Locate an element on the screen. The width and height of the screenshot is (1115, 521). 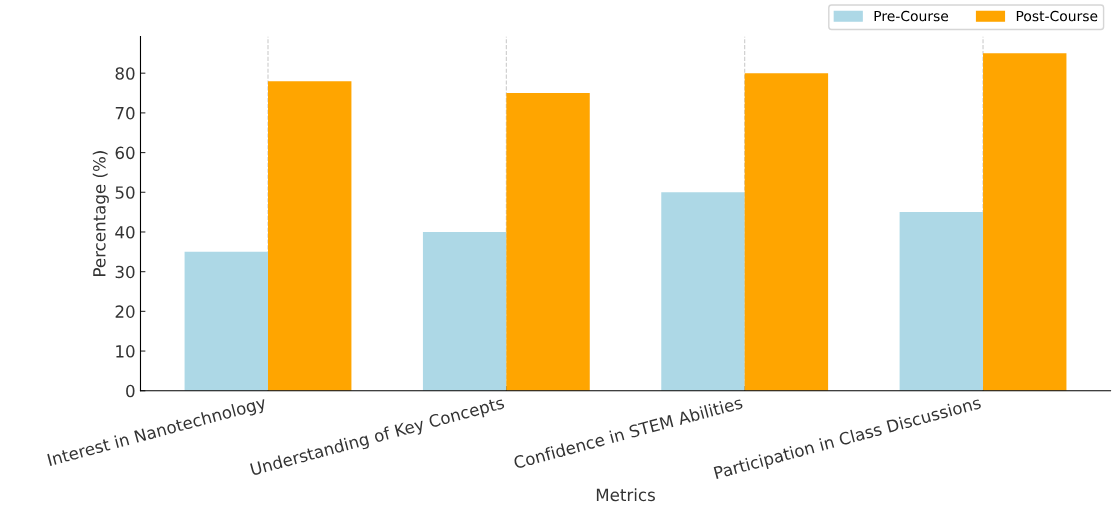
y-axis-title: Percentage (%) is located at coordinates (100, 213).